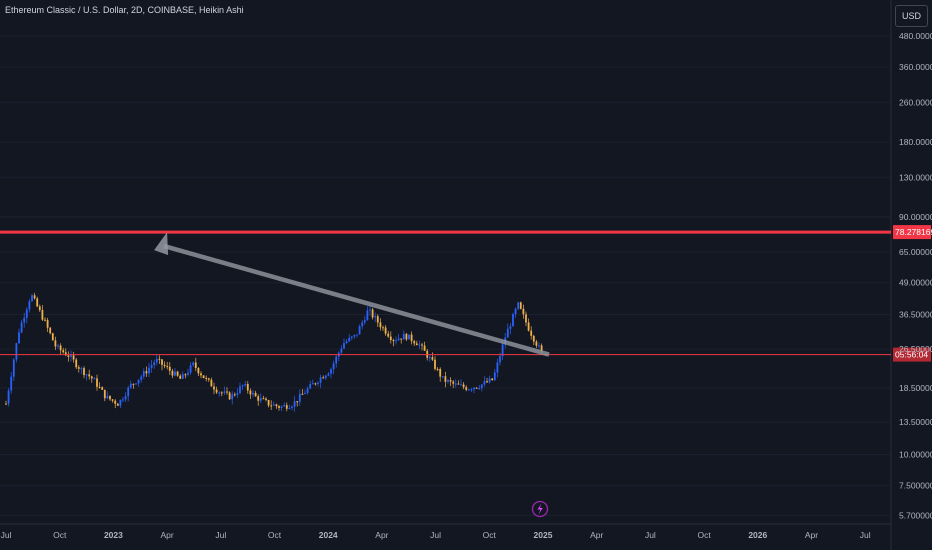  I want to click on x-tick-label: 2026, so click(757, 535).